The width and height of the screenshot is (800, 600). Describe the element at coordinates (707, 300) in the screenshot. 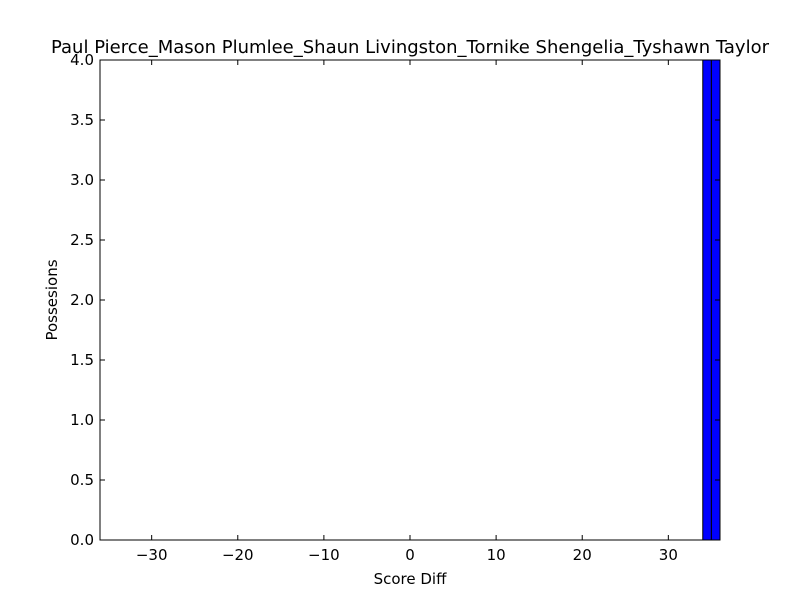

I see `bar` at that location.